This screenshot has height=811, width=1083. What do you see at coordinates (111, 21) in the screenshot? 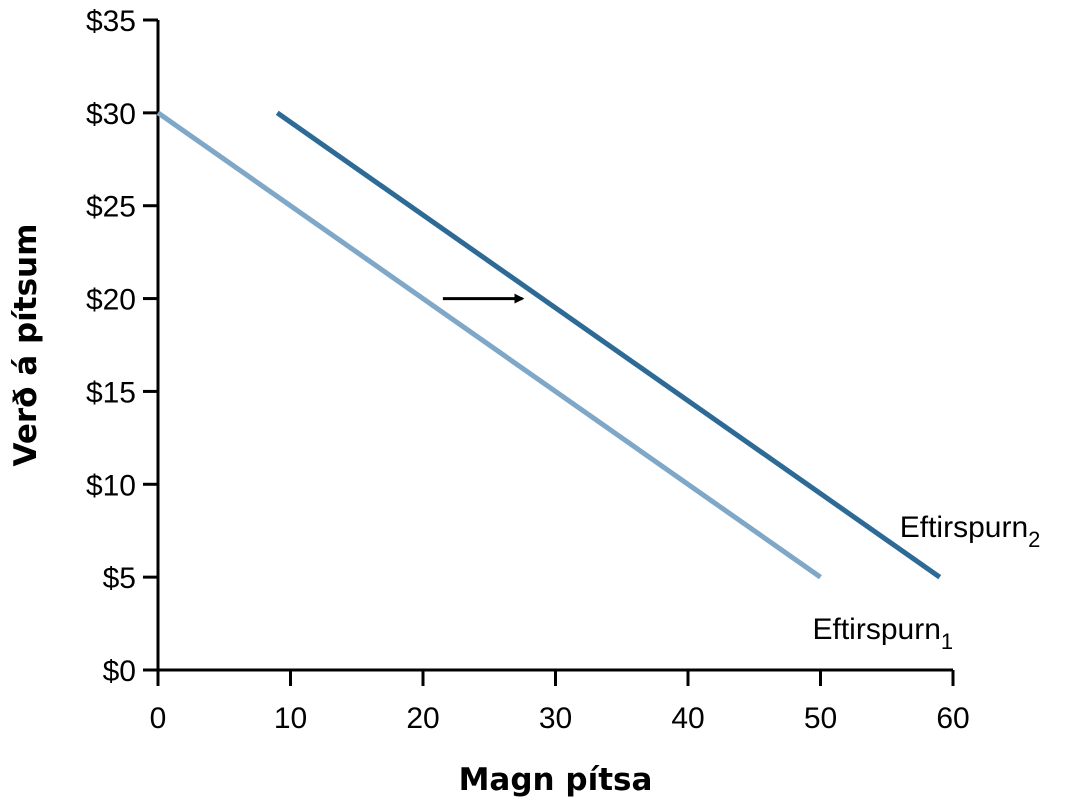
I see `y-tick-label: $35` at bounding box center [111, 21].